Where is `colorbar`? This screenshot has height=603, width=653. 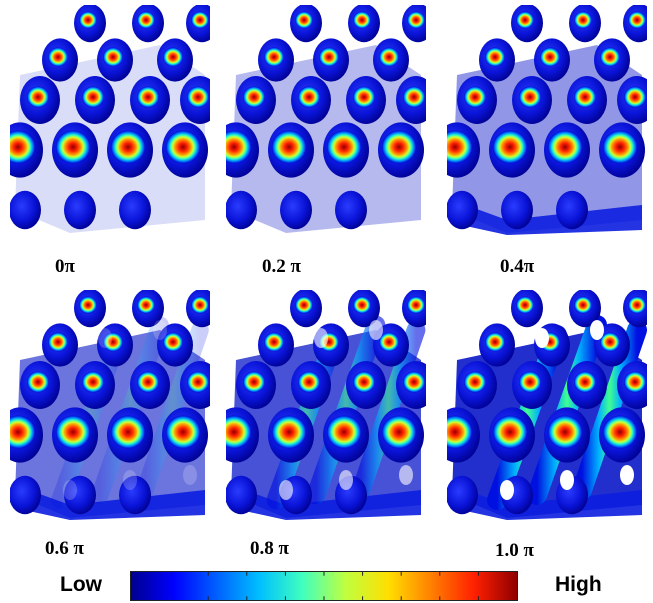
colorbar is located at coordinates (324, 586).